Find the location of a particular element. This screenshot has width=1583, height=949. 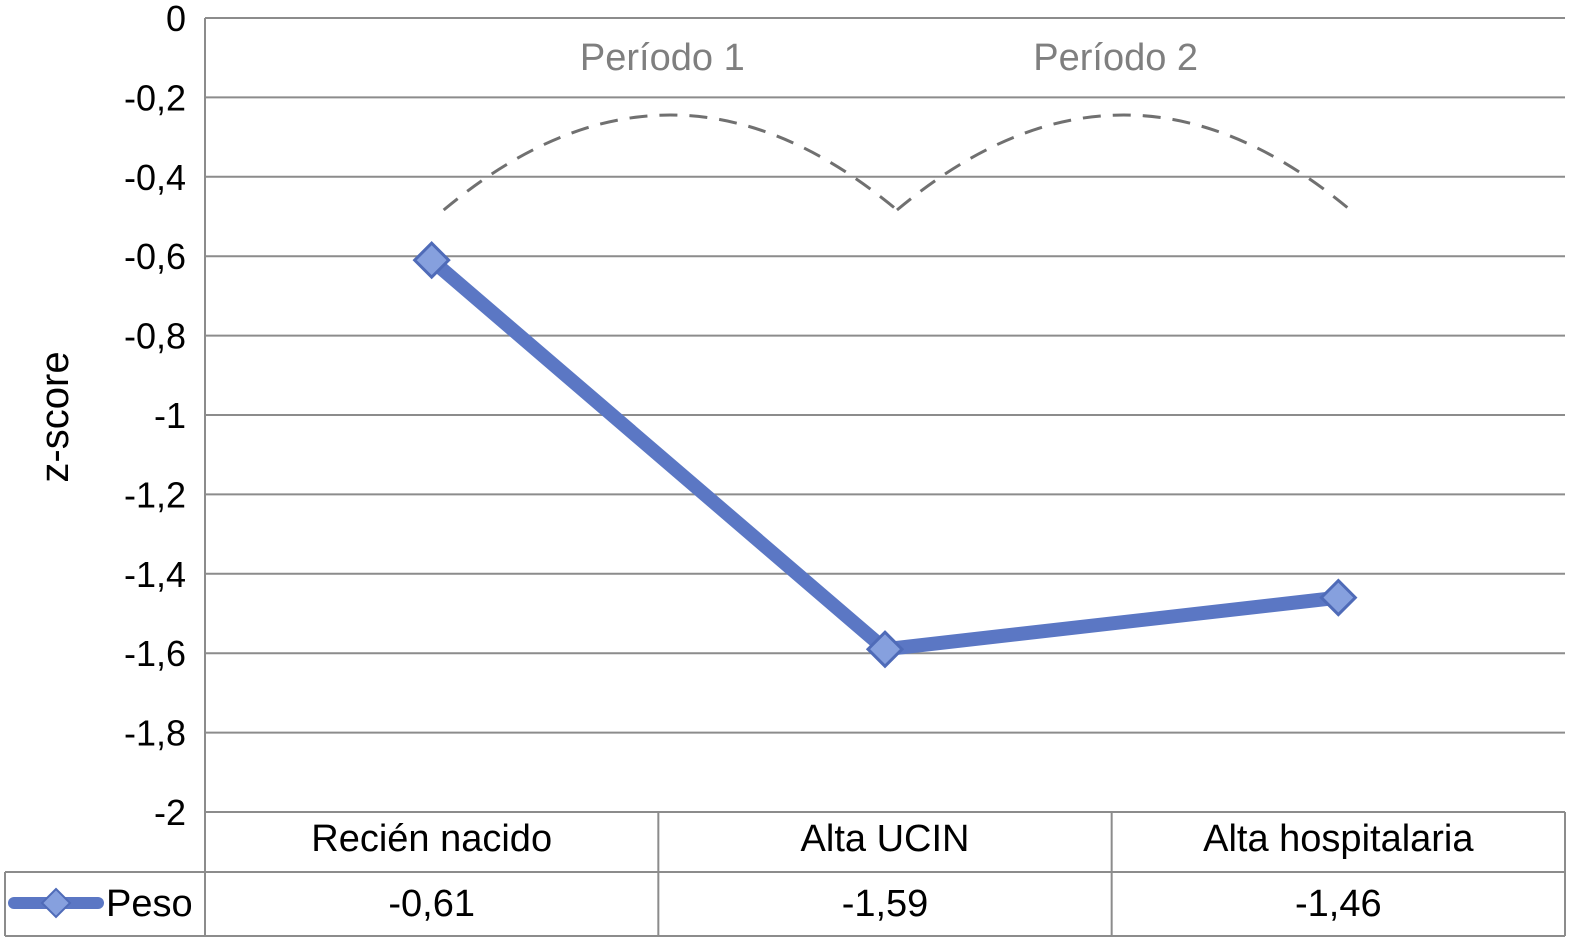

y-tick-label: -1,8 is located at coordinates (155, 733).